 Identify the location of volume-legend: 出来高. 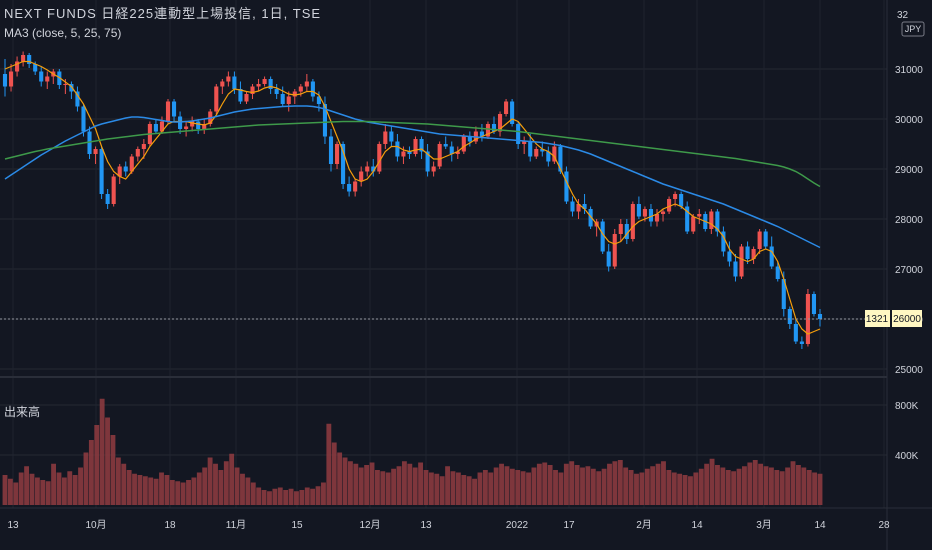
(22, 411).